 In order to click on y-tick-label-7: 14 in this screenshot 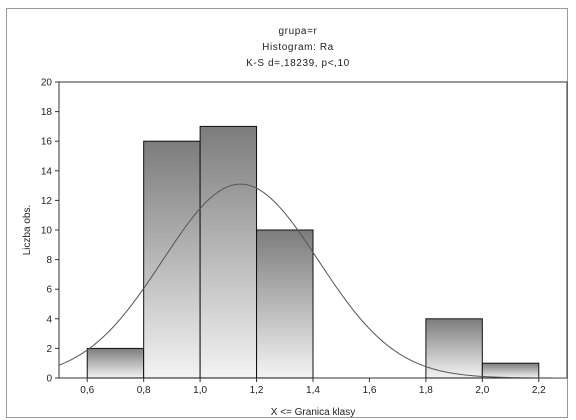, I will do `click(47, 171)`.